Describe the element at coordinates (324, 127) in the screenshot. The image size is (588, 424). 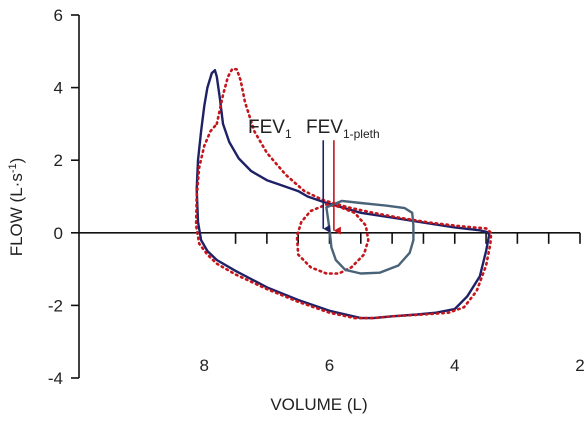
I see `fev1-pleth-text: FEV` at that location.